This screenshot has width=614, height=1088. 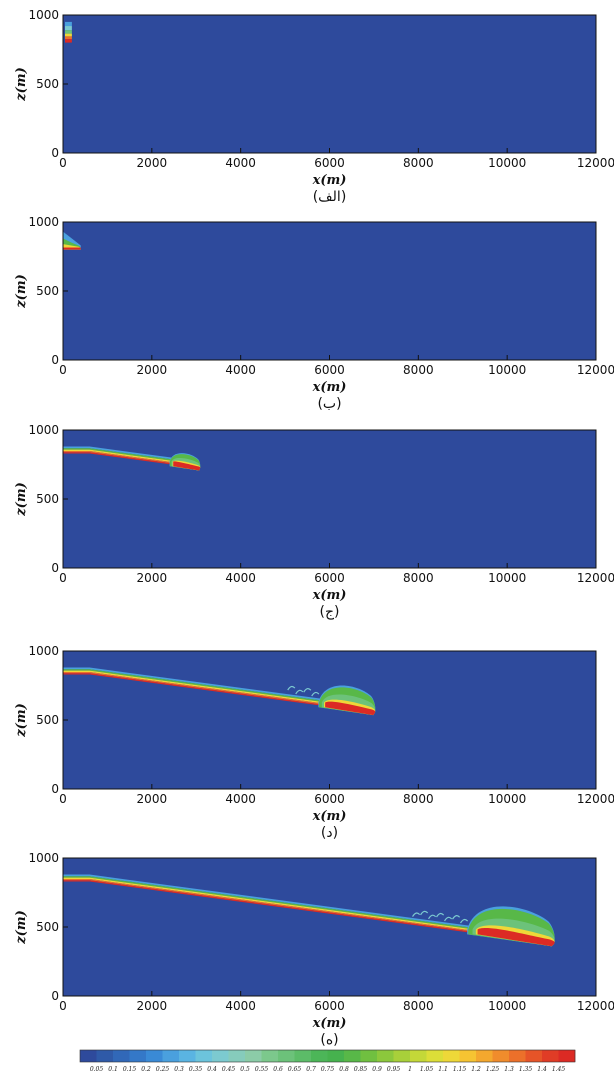 I want to click on x-tick-label: 6000, so click(x=329, y=1006).